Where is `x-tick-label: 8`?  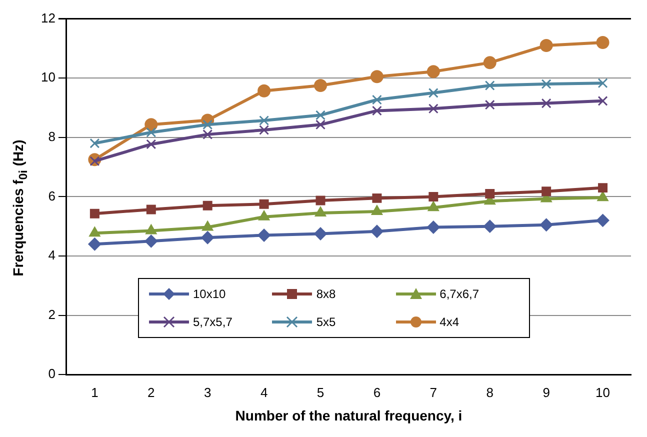 x-tick-label: 8 is located at coordinates (490, 392).